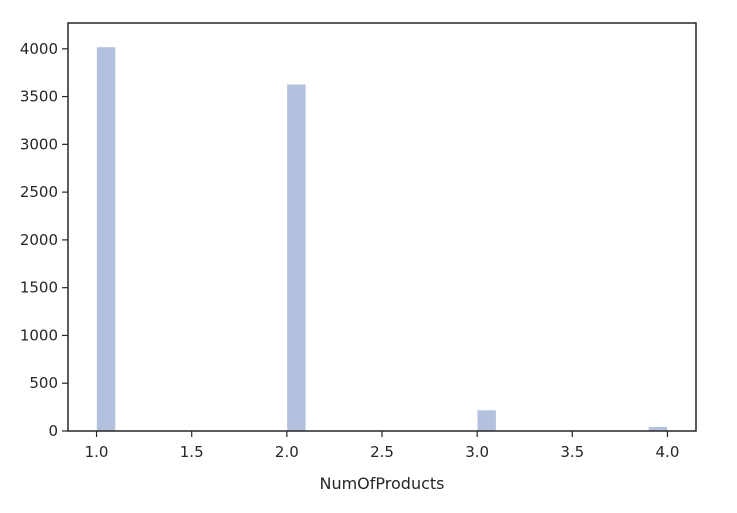  What do you see at coordinates (39, 97) in the screenshot?
I see `y-tick-label-7: 3500` at bounding box center [39, 97].